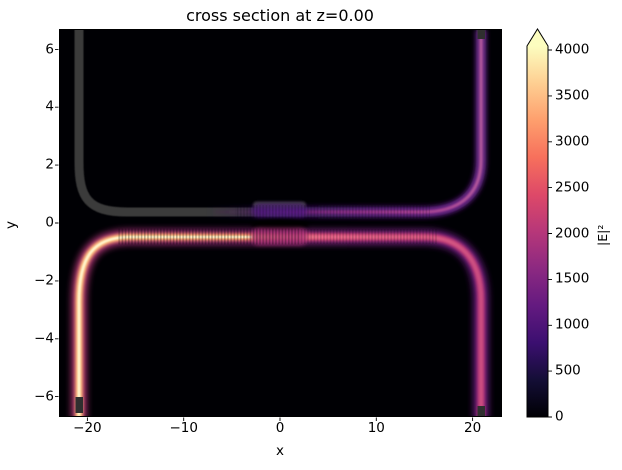  Describe the element at coordinates (11, 225) in the screenshot. I see `y-axis-label: y` at that location.